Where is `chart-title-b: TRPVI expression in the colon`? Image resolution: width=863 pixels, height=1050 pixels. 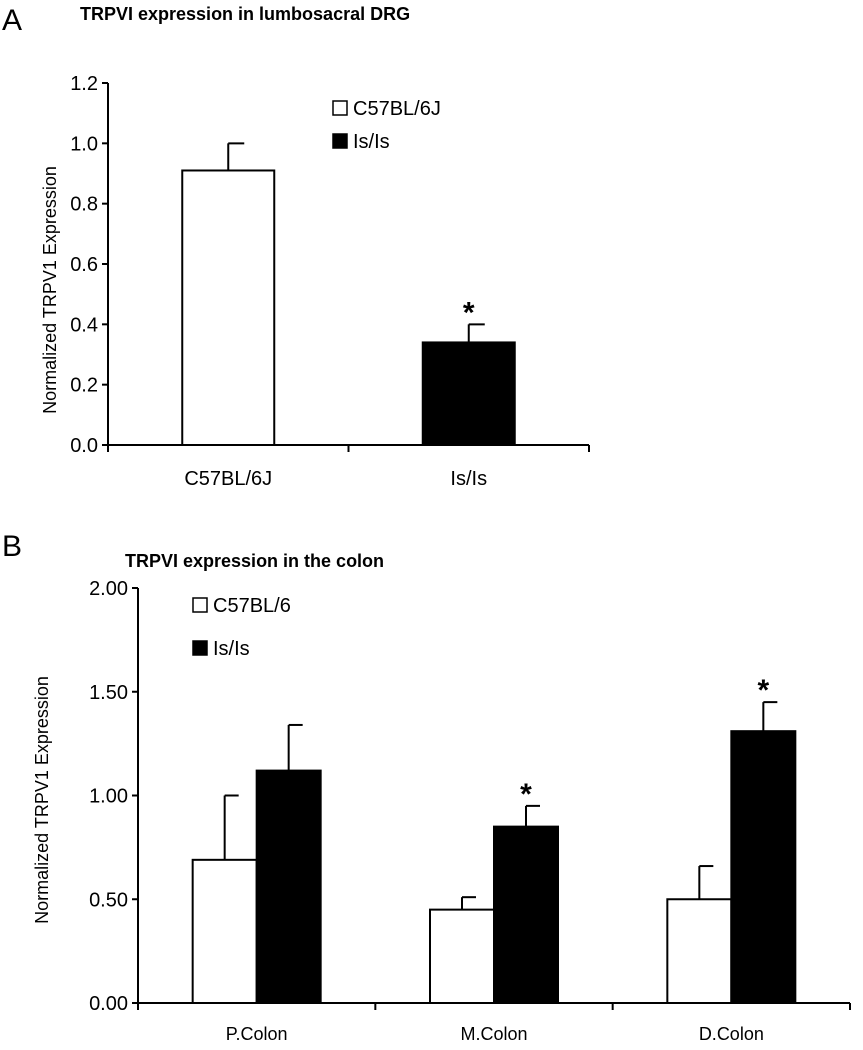 chart-title-b: TRPVI expression in the colon is located at coordinates (254, 561).